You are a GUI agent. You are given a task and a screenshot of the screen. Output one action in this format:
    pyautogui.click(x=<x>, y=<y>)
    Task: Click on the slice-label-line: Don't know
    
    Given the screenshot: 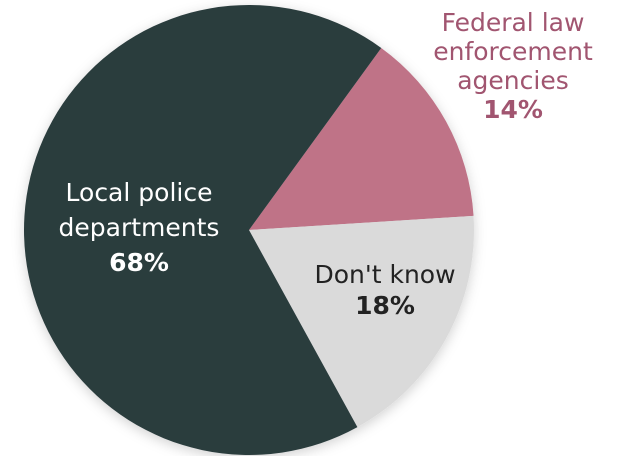 What is the action you would take?
    pyautogui.click(x=384, y=274)
    